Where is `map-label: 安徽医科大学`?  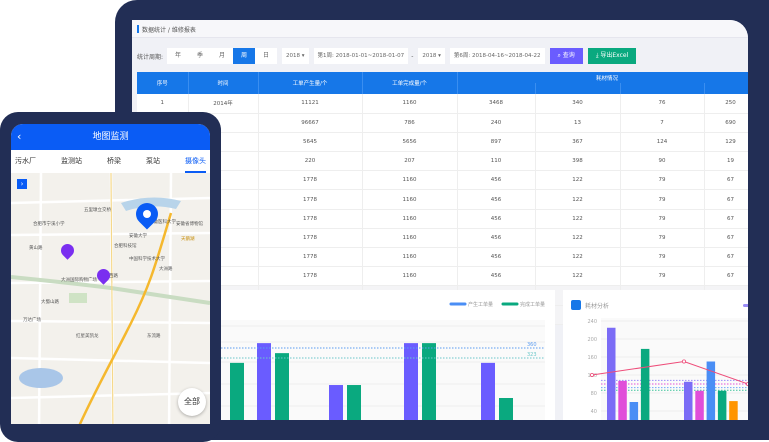
map-label: 安徽医科大学 is located at coordinates (162, 222).